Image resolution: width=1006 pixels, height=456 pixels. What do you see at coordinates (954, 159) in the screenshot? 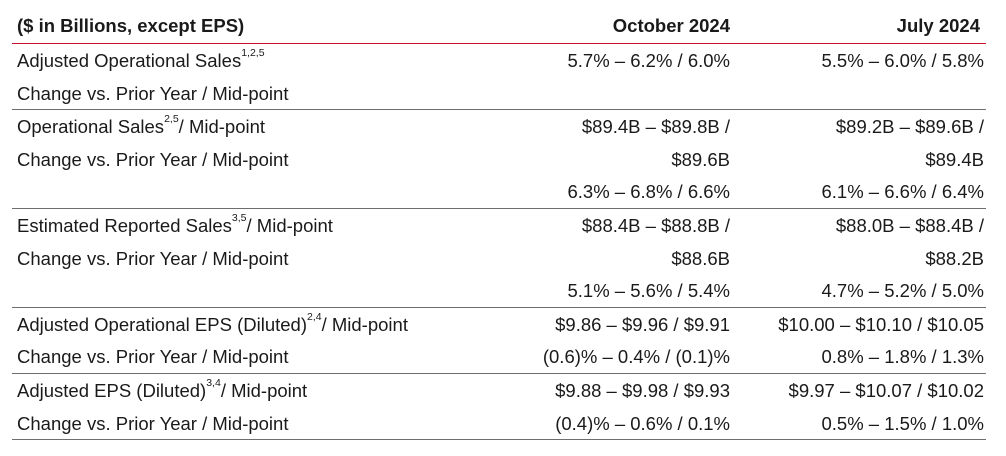
I see `cell-july-2024: $89.4B` at bounding box center [954, 159].